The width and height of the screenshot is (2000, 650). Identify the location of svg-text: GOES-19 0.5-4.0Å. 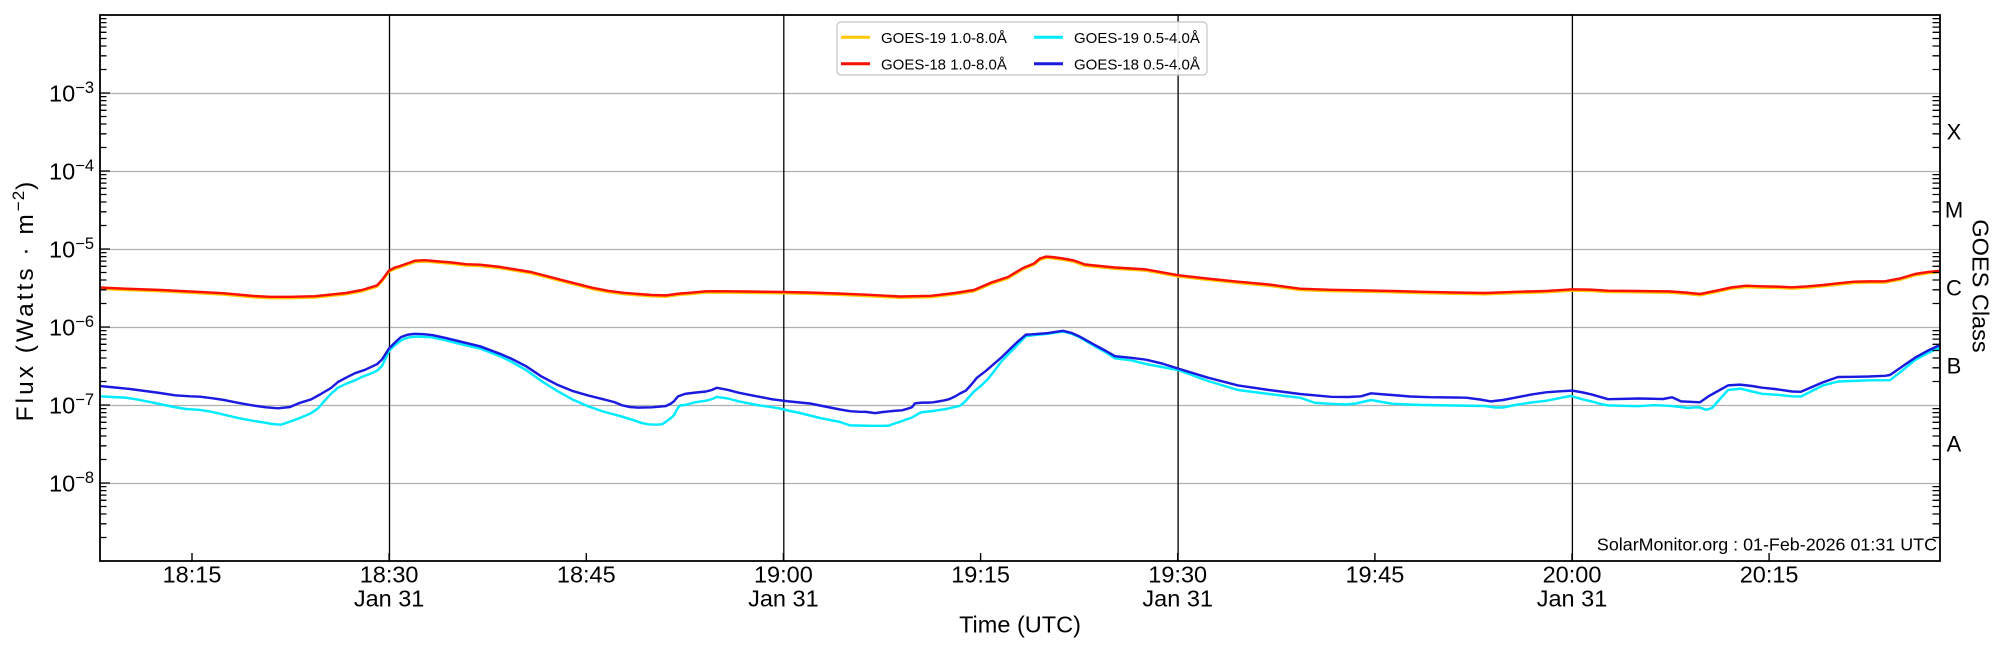
(1137, 38).